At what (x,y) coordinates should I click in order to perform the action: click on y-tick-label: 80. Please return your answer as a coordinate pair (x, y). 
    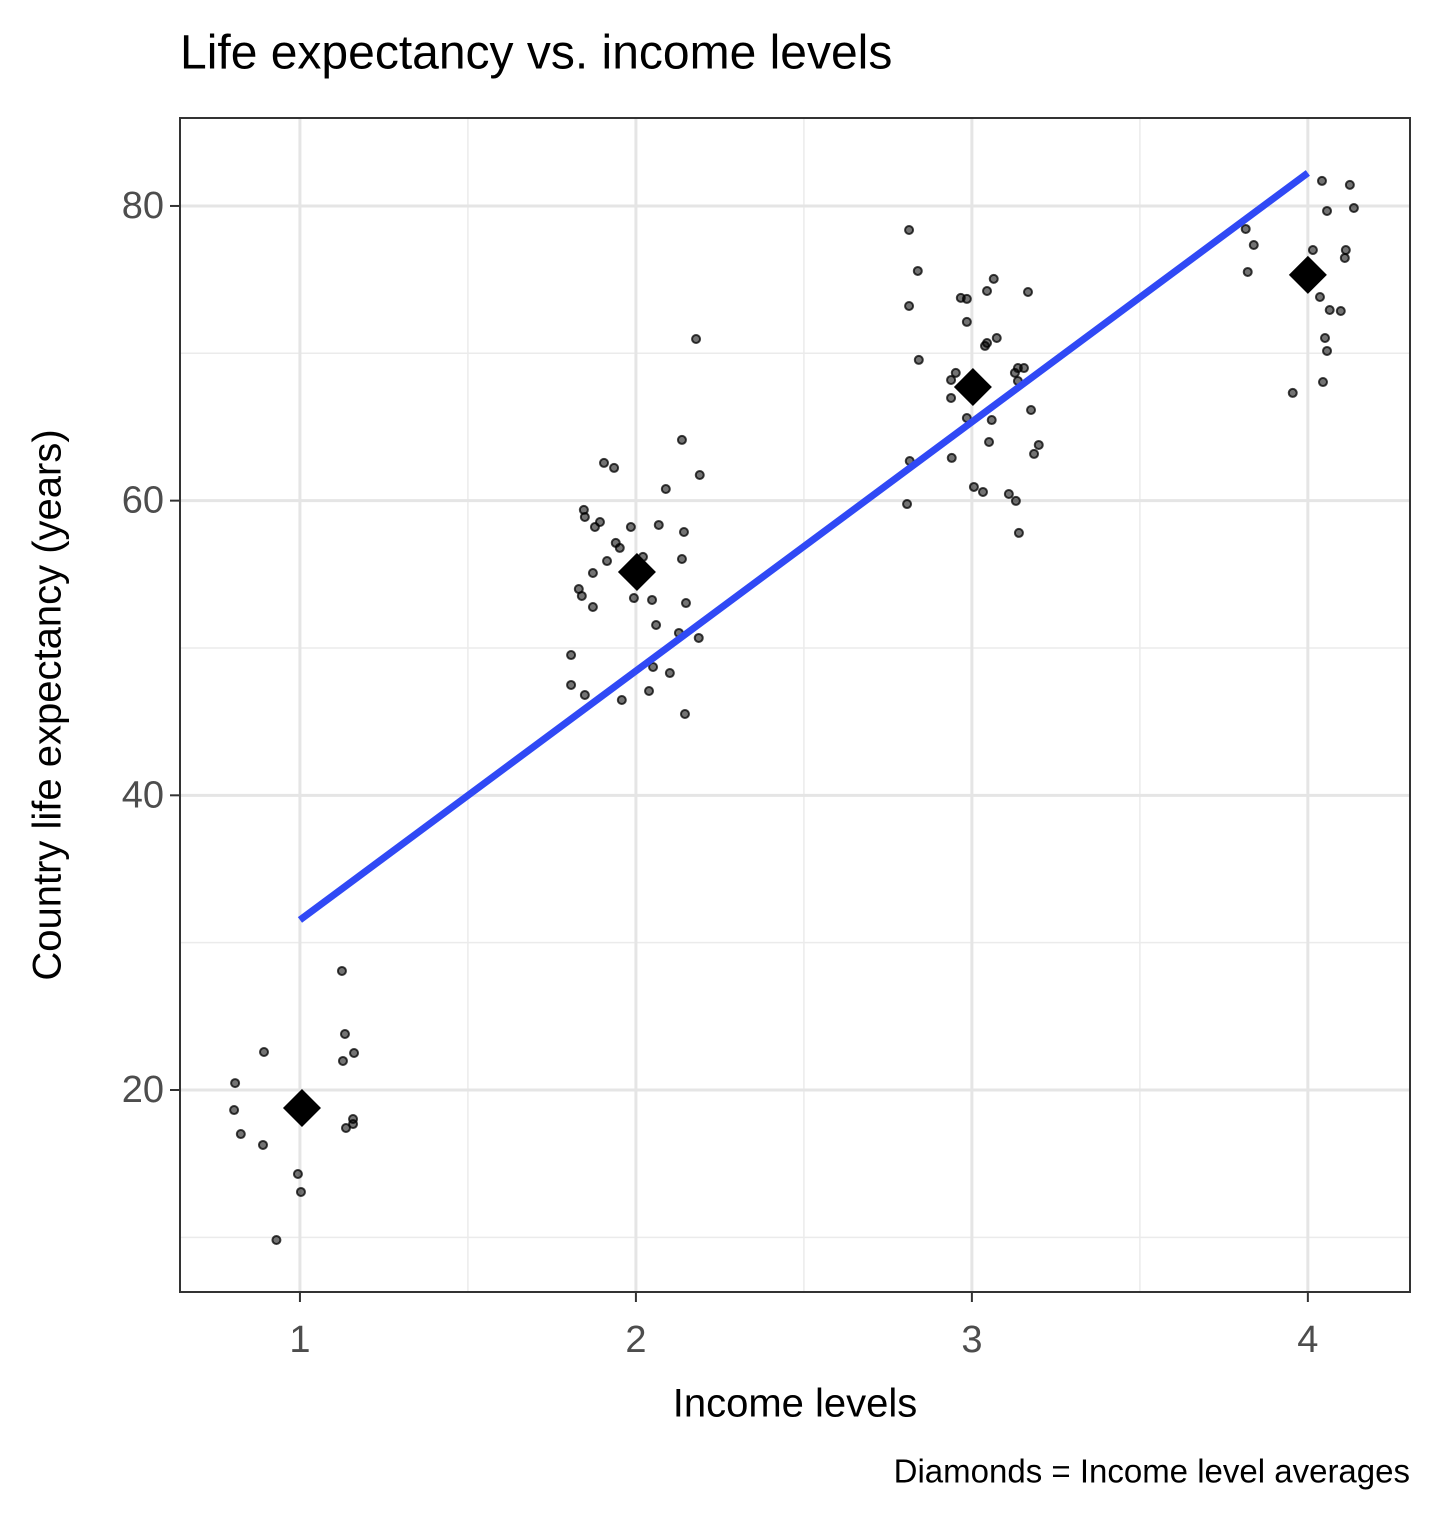
    Looking at the image, I should click on (143, 206).